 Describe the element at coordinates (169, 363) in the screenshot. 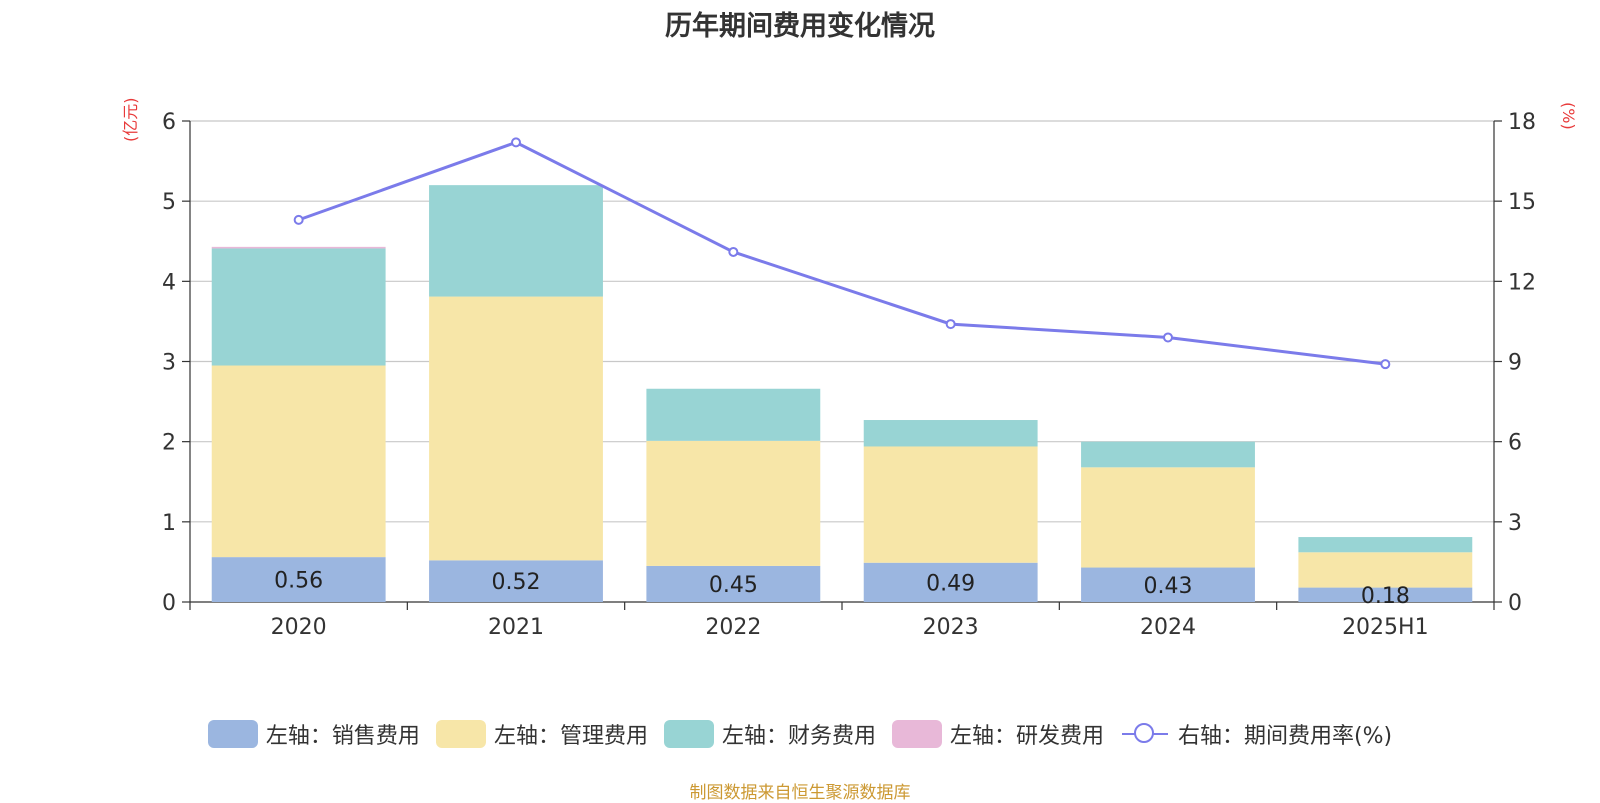

I see `left-tick-label: 3` at that location.